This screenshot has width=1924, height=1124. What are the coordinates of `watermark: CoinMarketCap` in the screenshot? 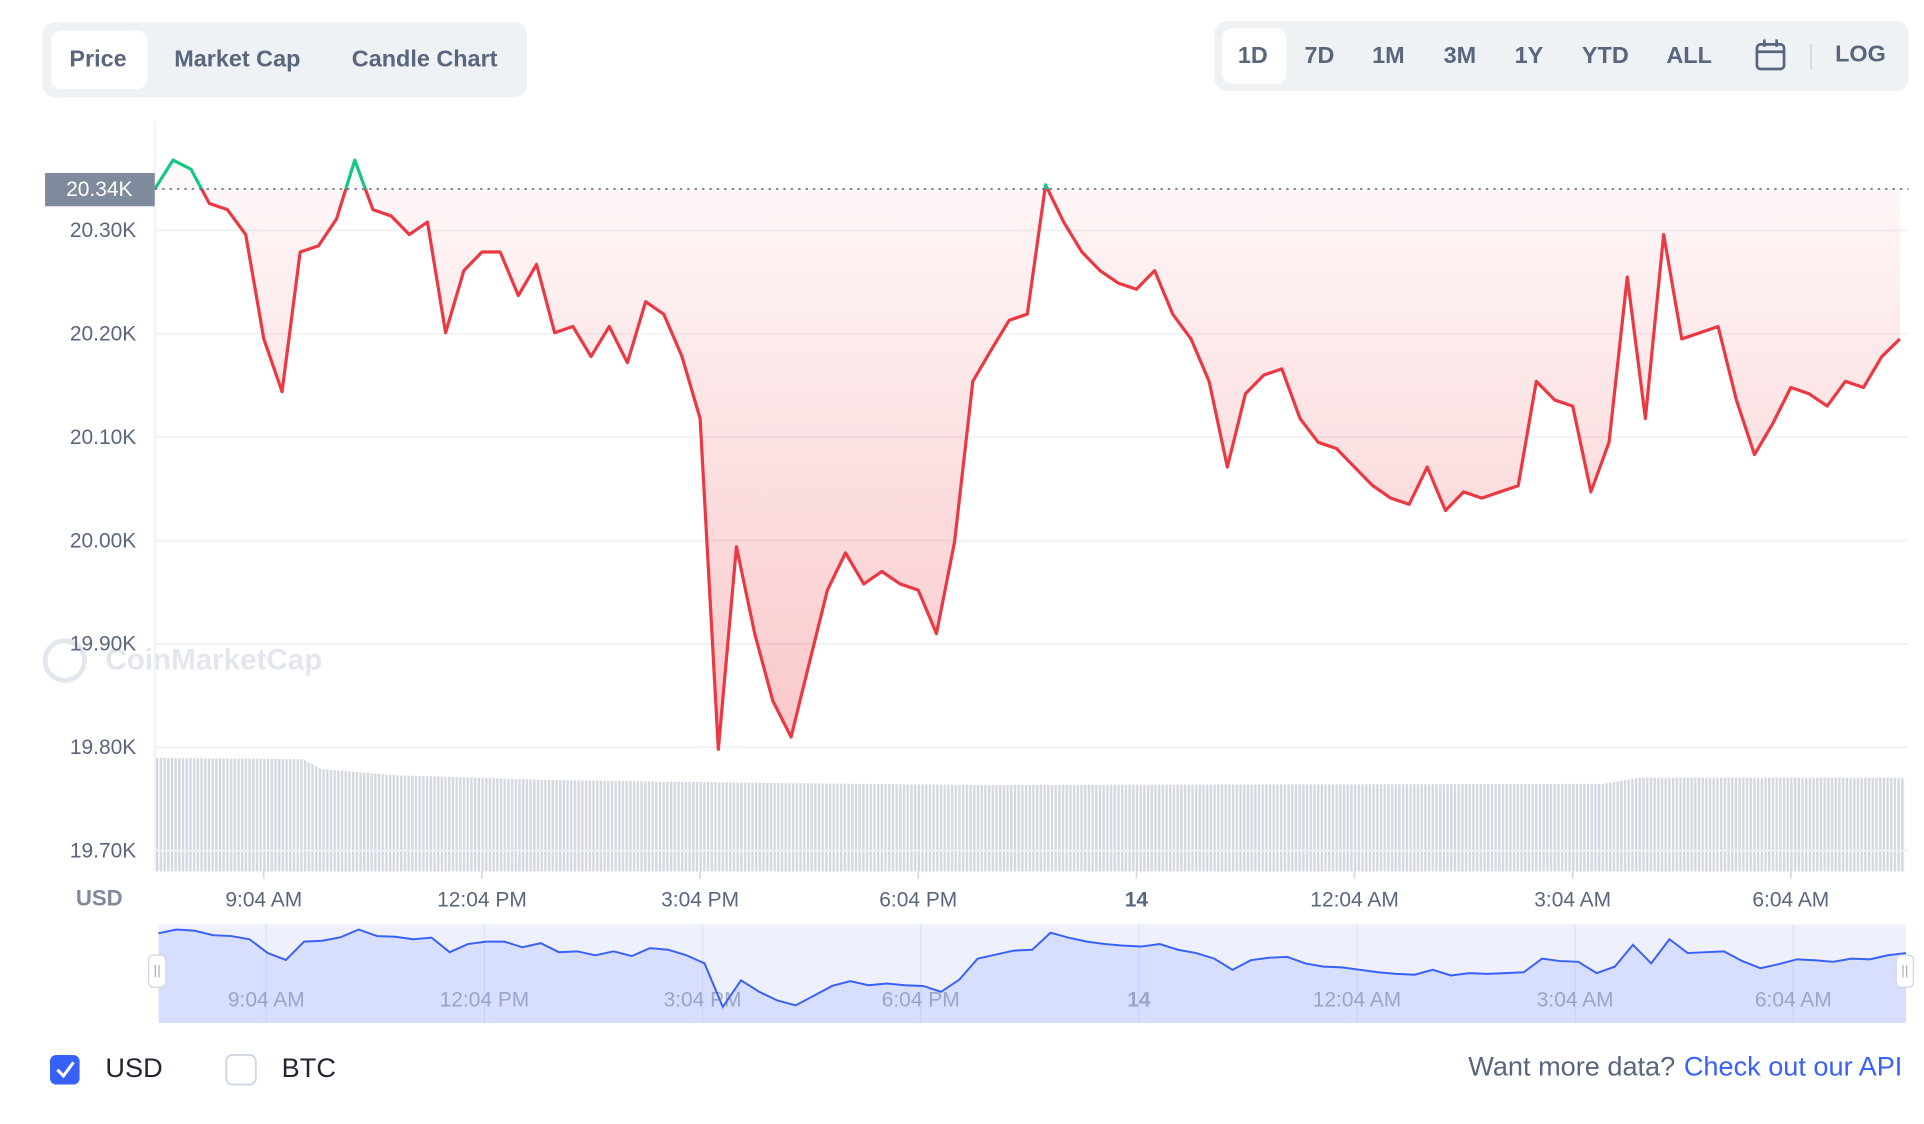 It's located at (182, 660).